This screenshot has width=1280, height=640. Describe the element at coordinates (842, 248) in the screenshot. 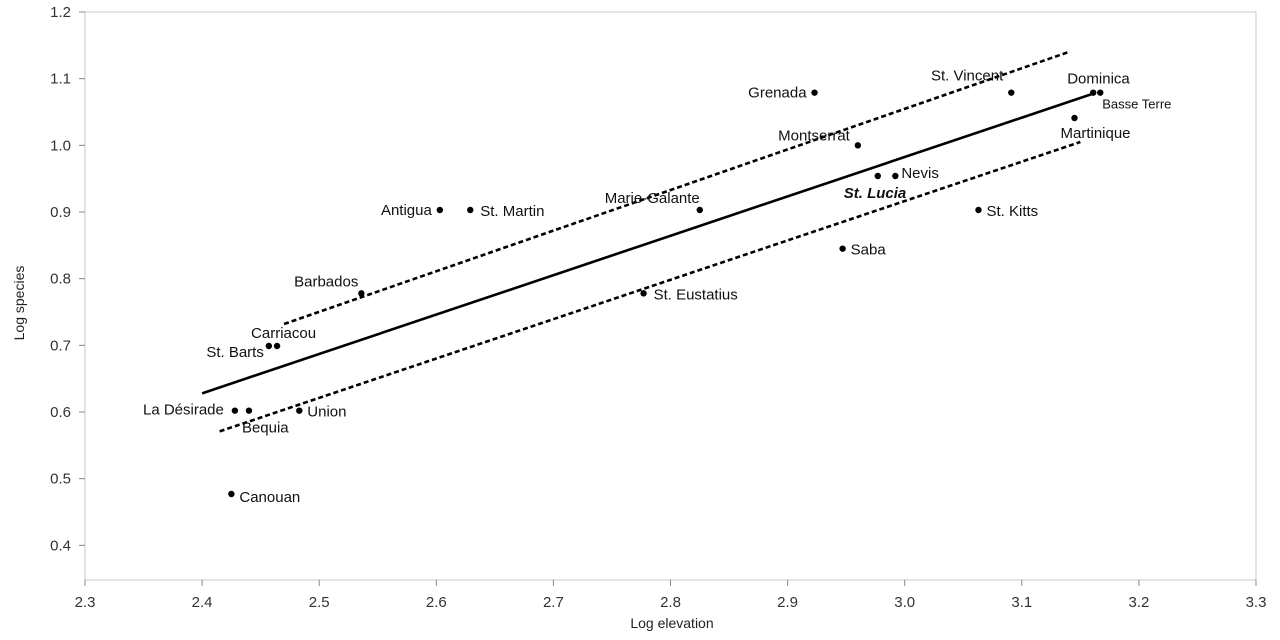

I see `point-saba` at that location.